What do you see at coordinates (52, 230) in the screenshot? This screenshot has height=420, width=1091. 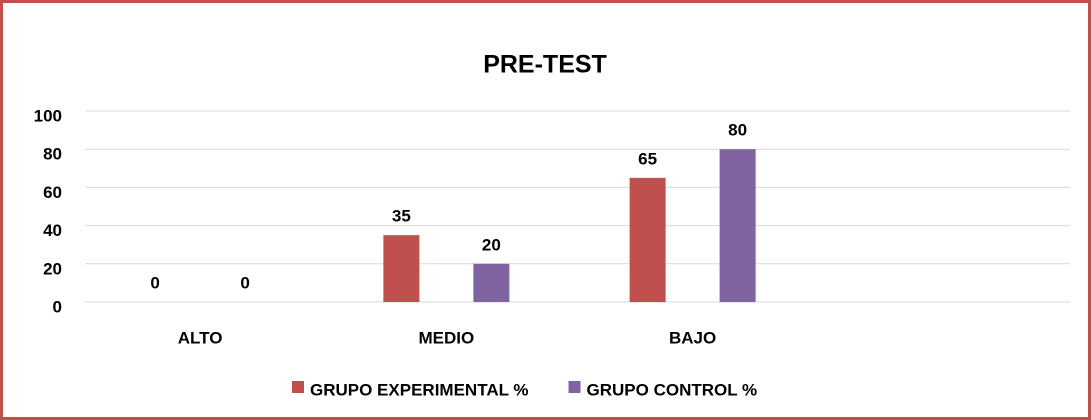 I see `y-tick-label: 40` at bounding box center [52, 230].